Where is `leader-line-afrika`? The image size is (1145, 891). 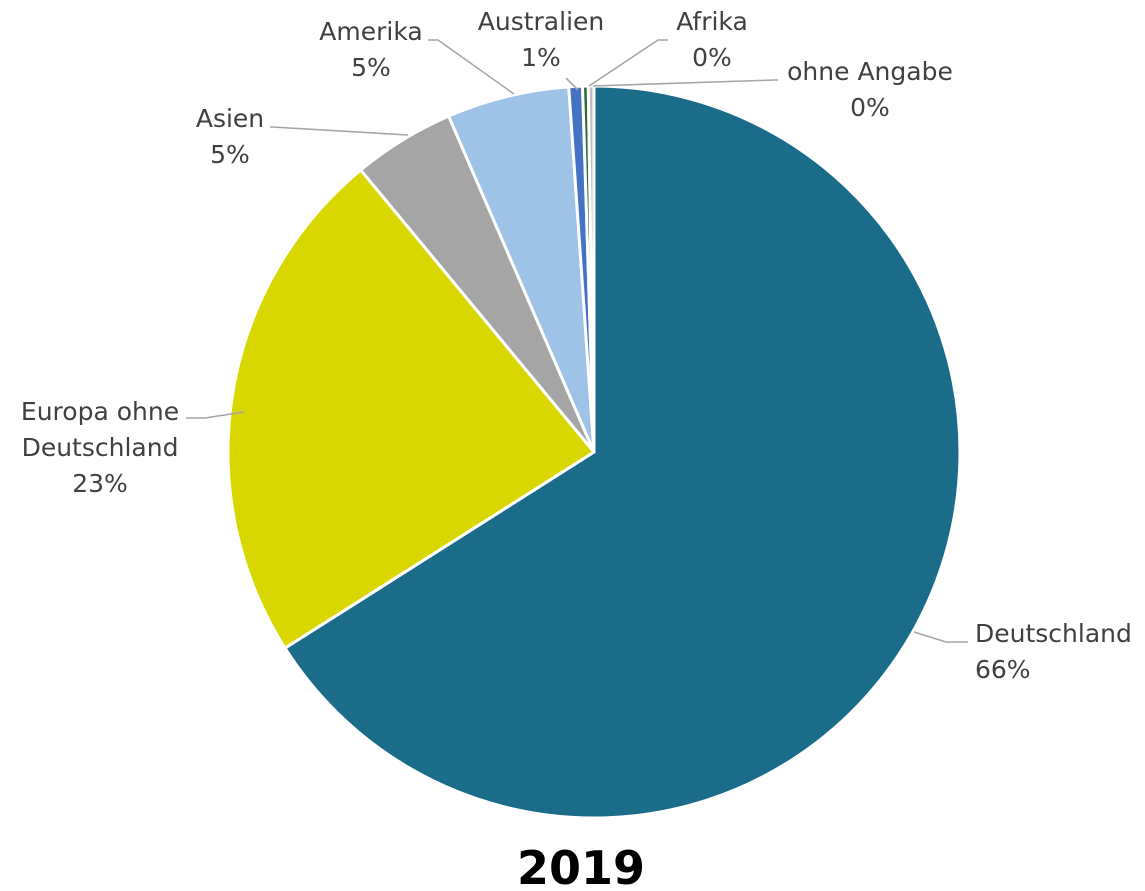
leader-line-afrika is located at coordinates (628, 63).